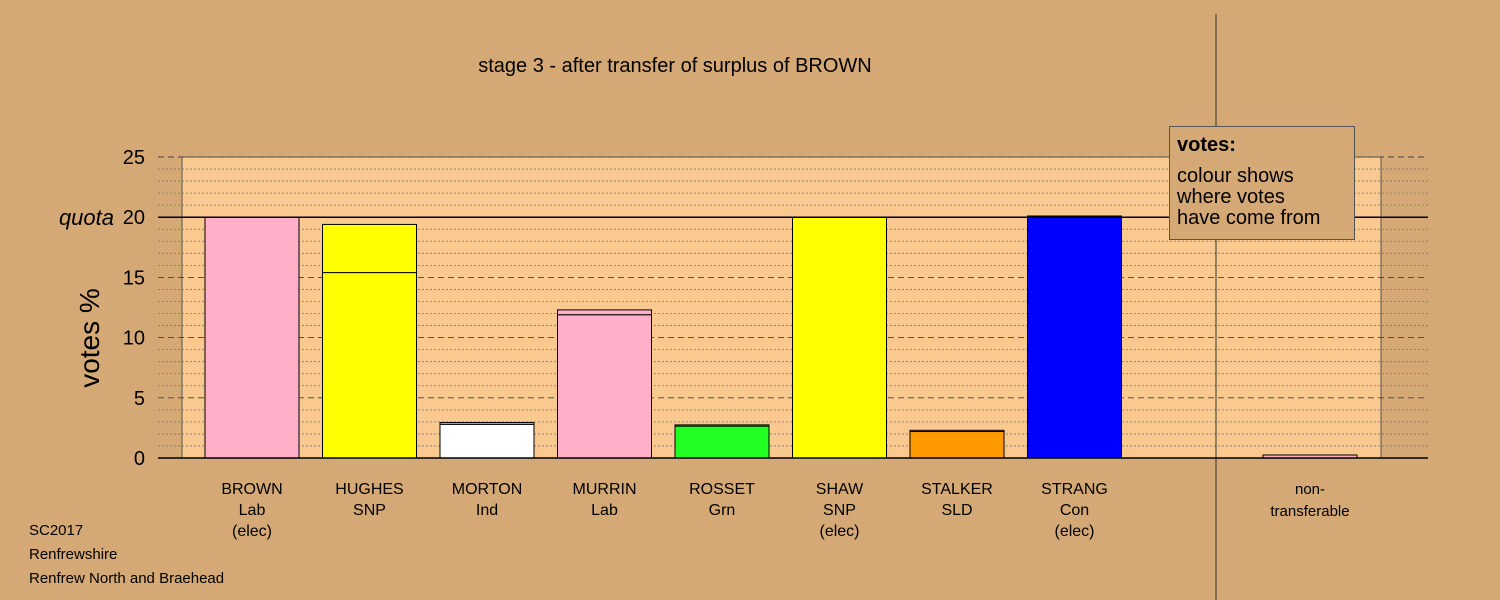  What do you see at coordinates (86, 217) in the screenshot?
I see `quota-label: quota` at bounding box center [86, 217].